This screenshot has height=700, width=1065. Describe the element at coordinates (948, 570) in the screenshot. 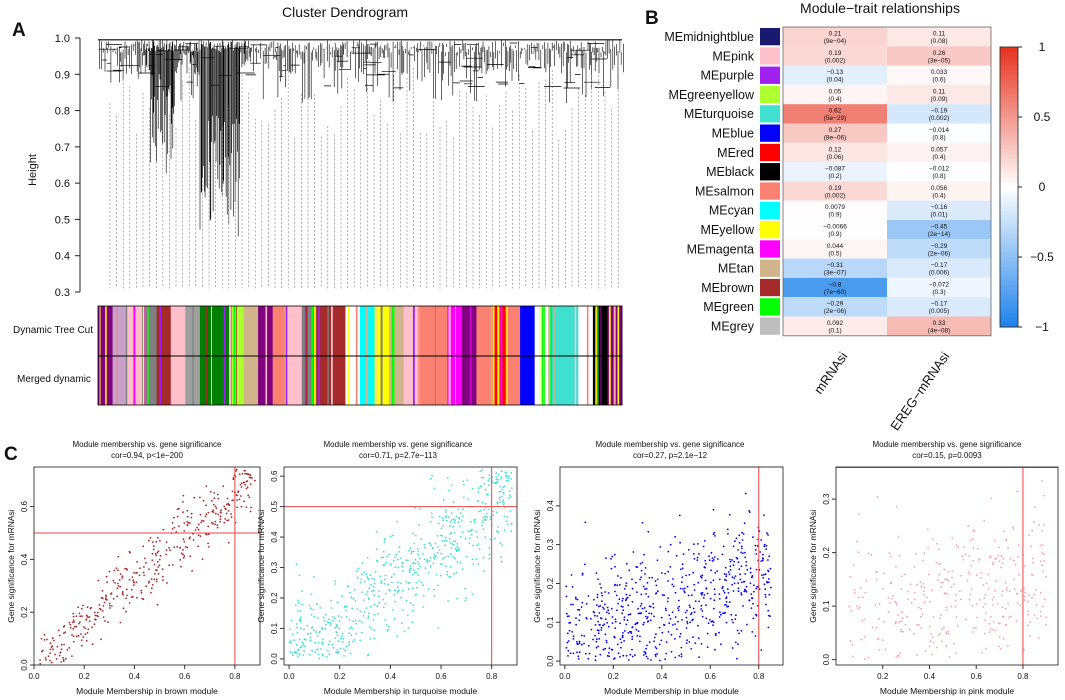

I see `scatter-points` at that location.